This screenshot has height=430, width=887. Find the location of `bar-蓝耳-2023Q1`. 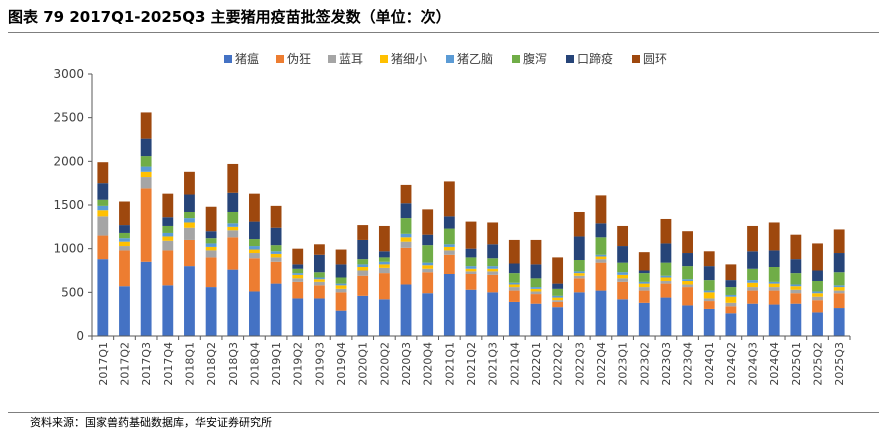

bar-蓝耳-2023Q1 is located at coordinates (623, 280).